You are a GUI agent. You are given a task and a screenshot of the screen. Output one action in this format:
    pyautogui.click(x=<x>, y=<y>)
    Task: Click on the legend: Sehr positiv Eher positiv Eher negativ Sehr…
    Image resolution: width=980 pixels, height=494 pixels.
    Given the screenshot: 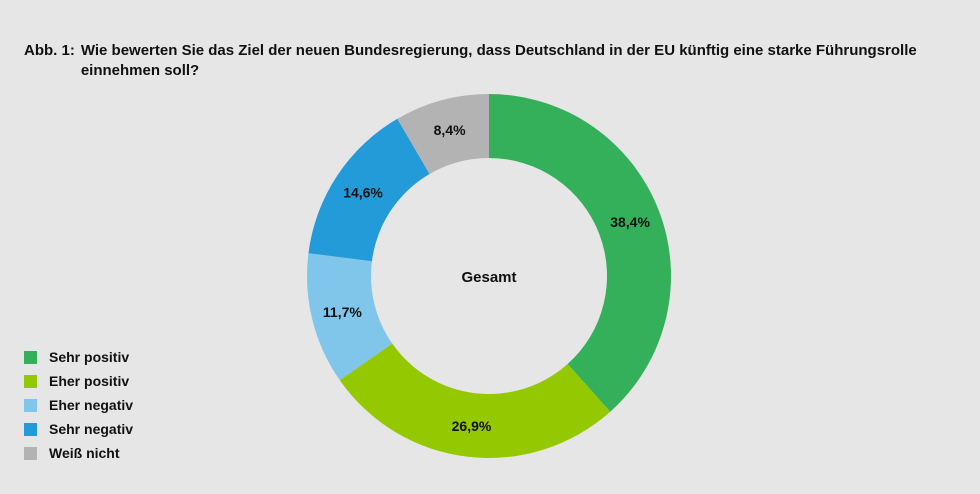 What is the action you would take?
    pyautogui.click(x=78, y=405)
    